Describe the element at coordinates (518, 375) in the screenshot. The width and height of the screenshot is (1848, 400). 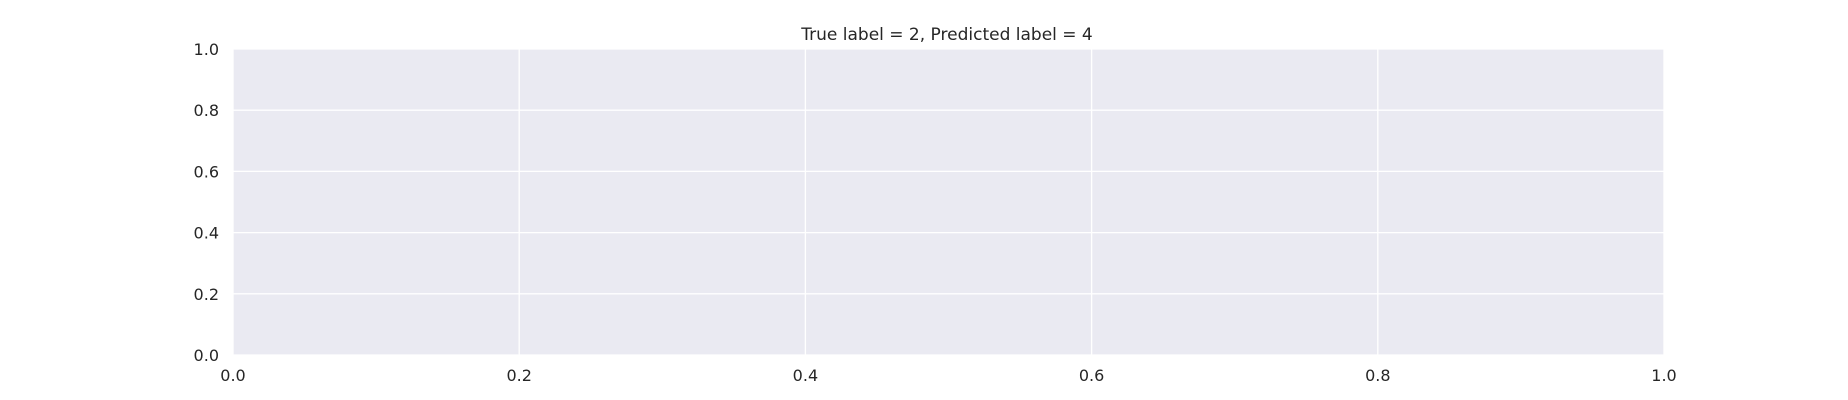
I see `x-tick-label: 0.2` at that location.